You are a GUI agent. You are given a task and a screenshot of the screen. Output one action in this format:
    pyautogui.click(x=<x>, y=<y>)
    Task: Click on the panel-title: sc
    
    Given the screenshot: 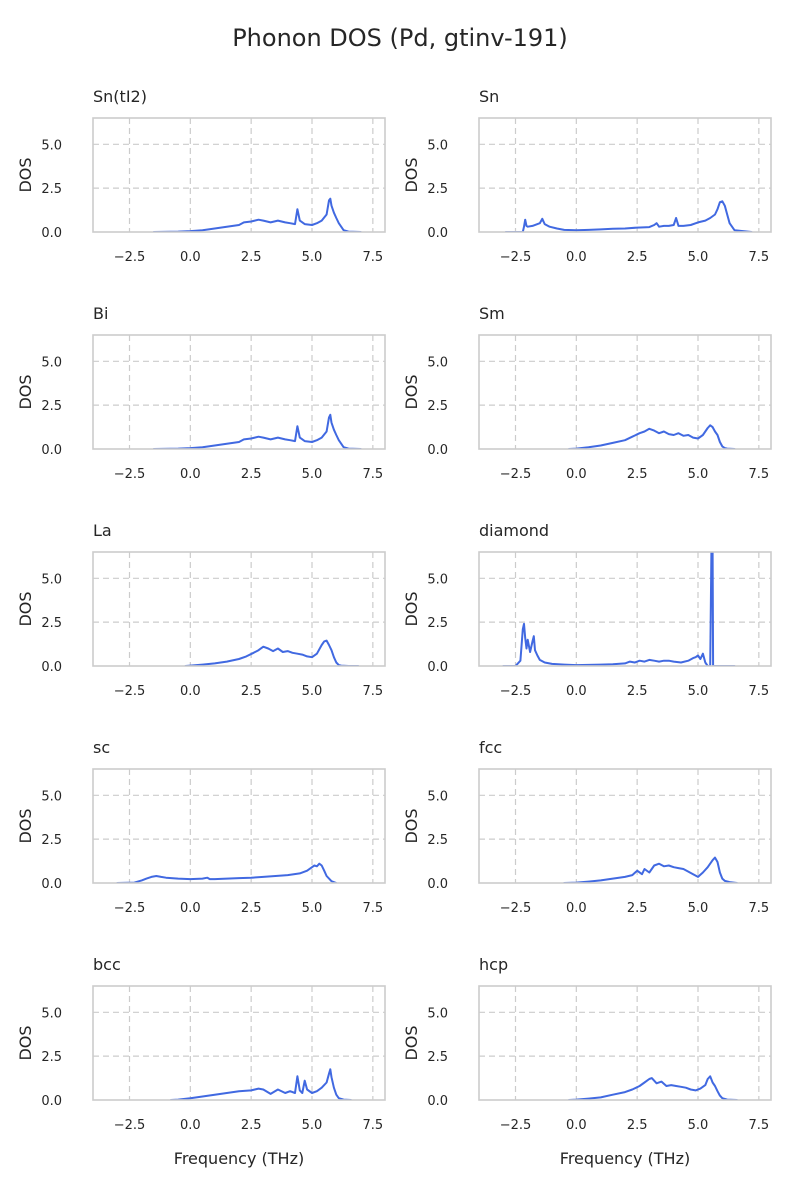 What is the action you would take?
    pyautogui.click(x=101, y=747)
    